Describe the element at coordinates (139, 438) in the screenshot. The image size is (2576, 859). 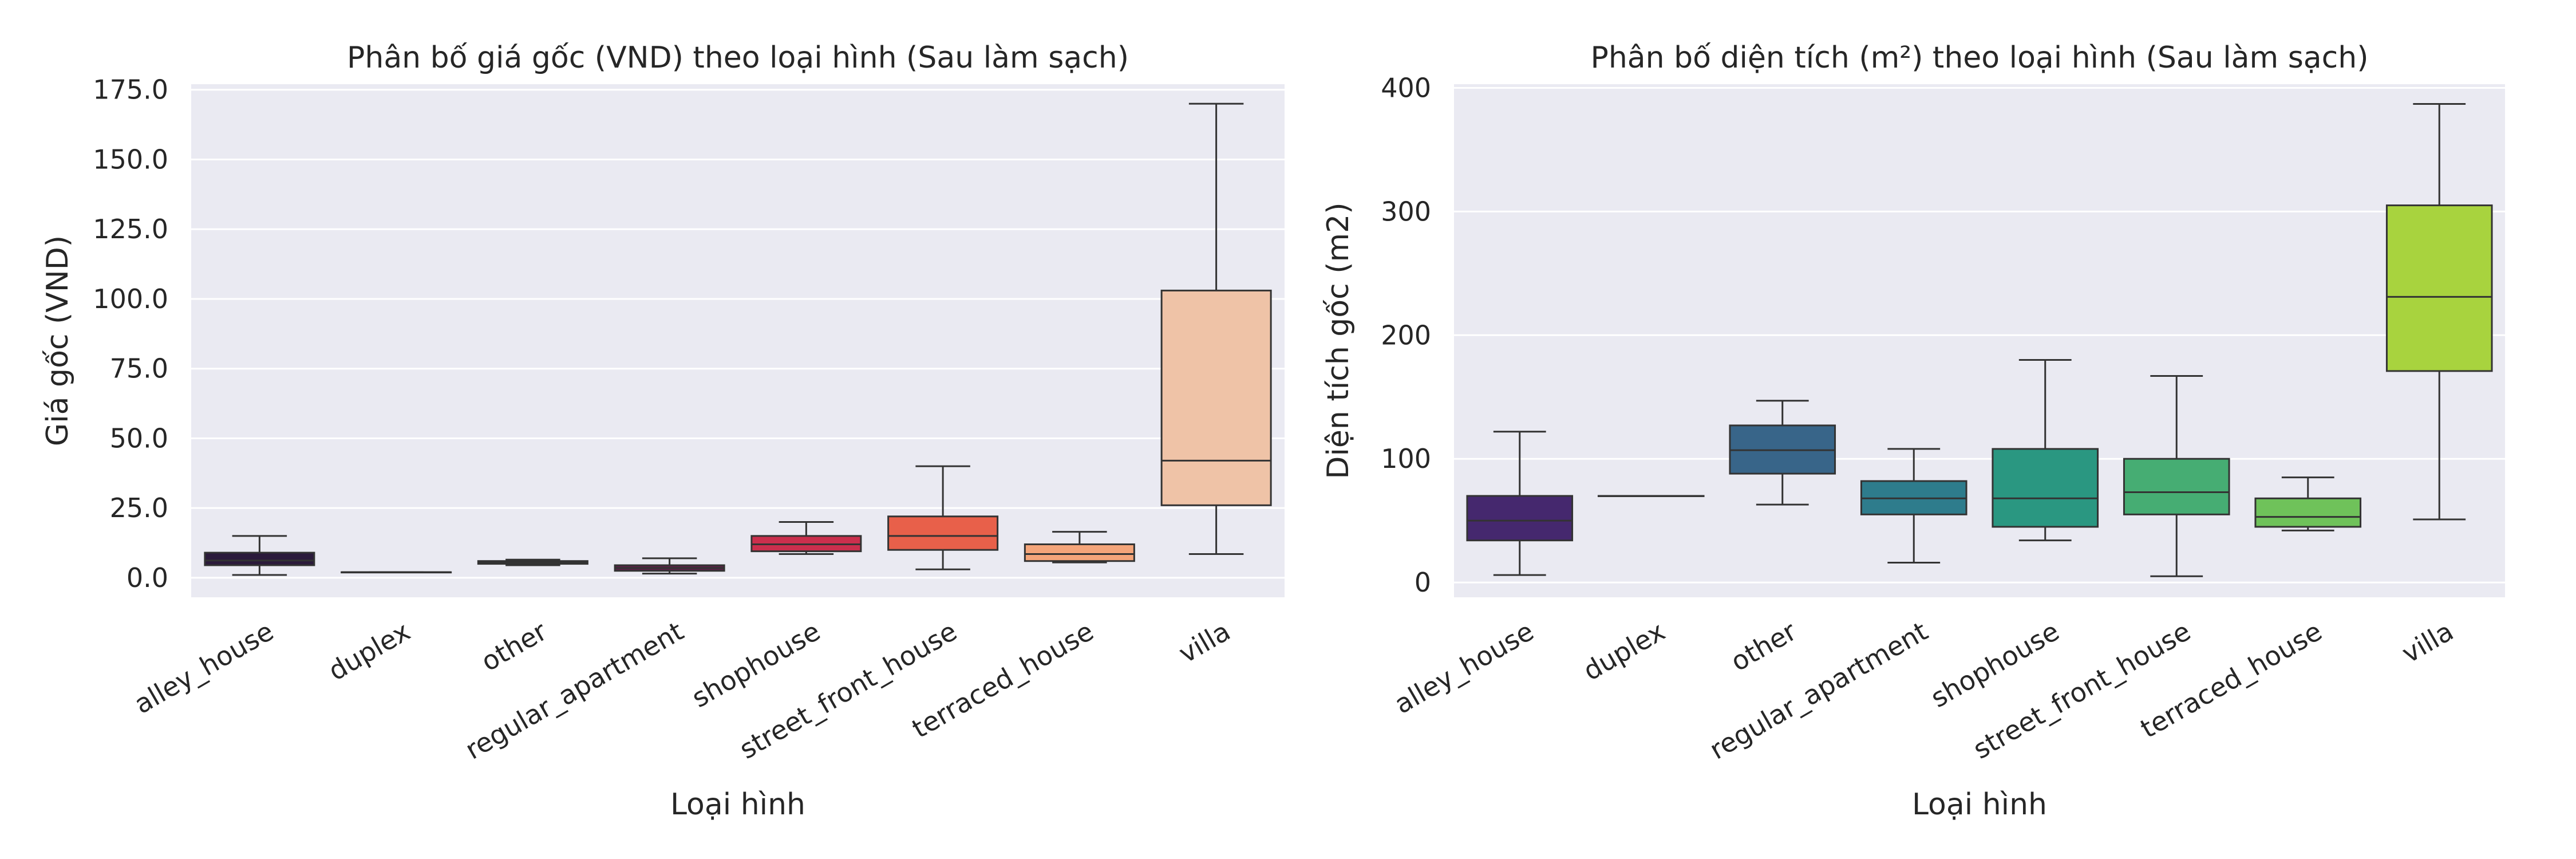
I see `y-tick-label: 50.0` at that location.